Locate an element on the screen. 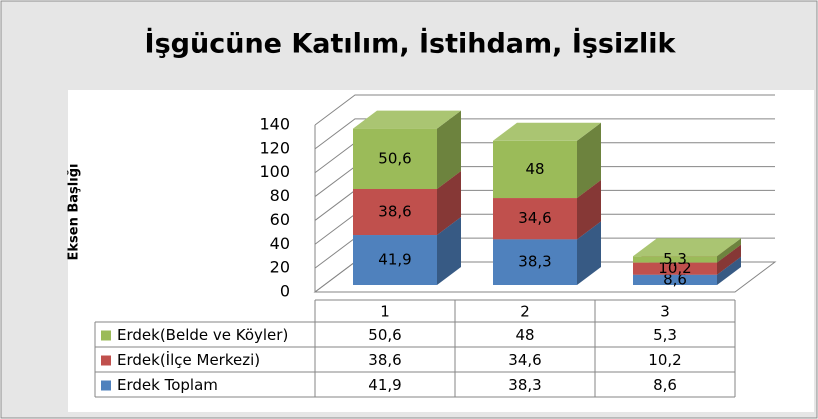 This screenshot has width=818, height=419. data-label: 10,2 is located at coordinates (674, 268).